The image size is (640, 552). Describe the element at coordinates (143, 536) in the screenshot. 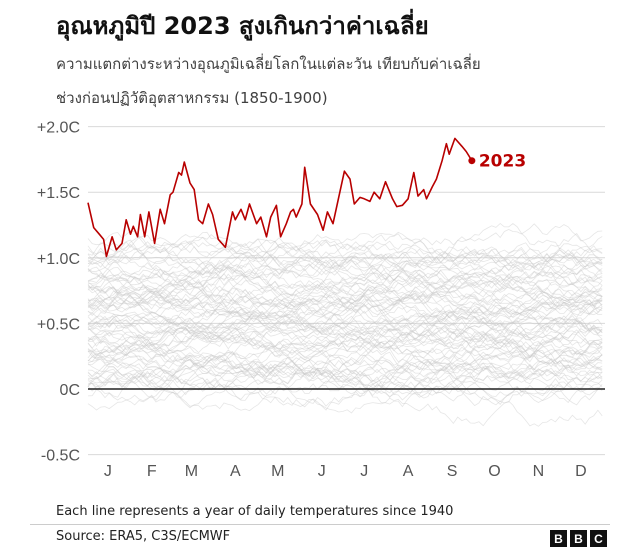

I see `source-text: Source: ERA5, C3S/ECMWF` at that location.